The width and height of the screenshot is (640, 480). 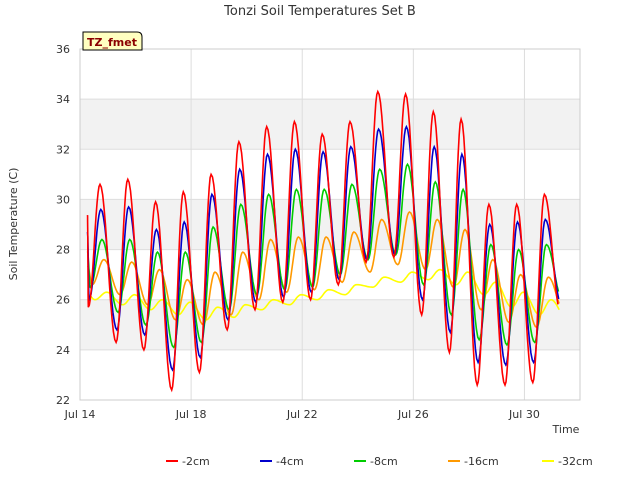 What do you see at coordinates (63, 350) in the screenshot?
I see `y-tick-label: 24` at bounding box center [63, 350].